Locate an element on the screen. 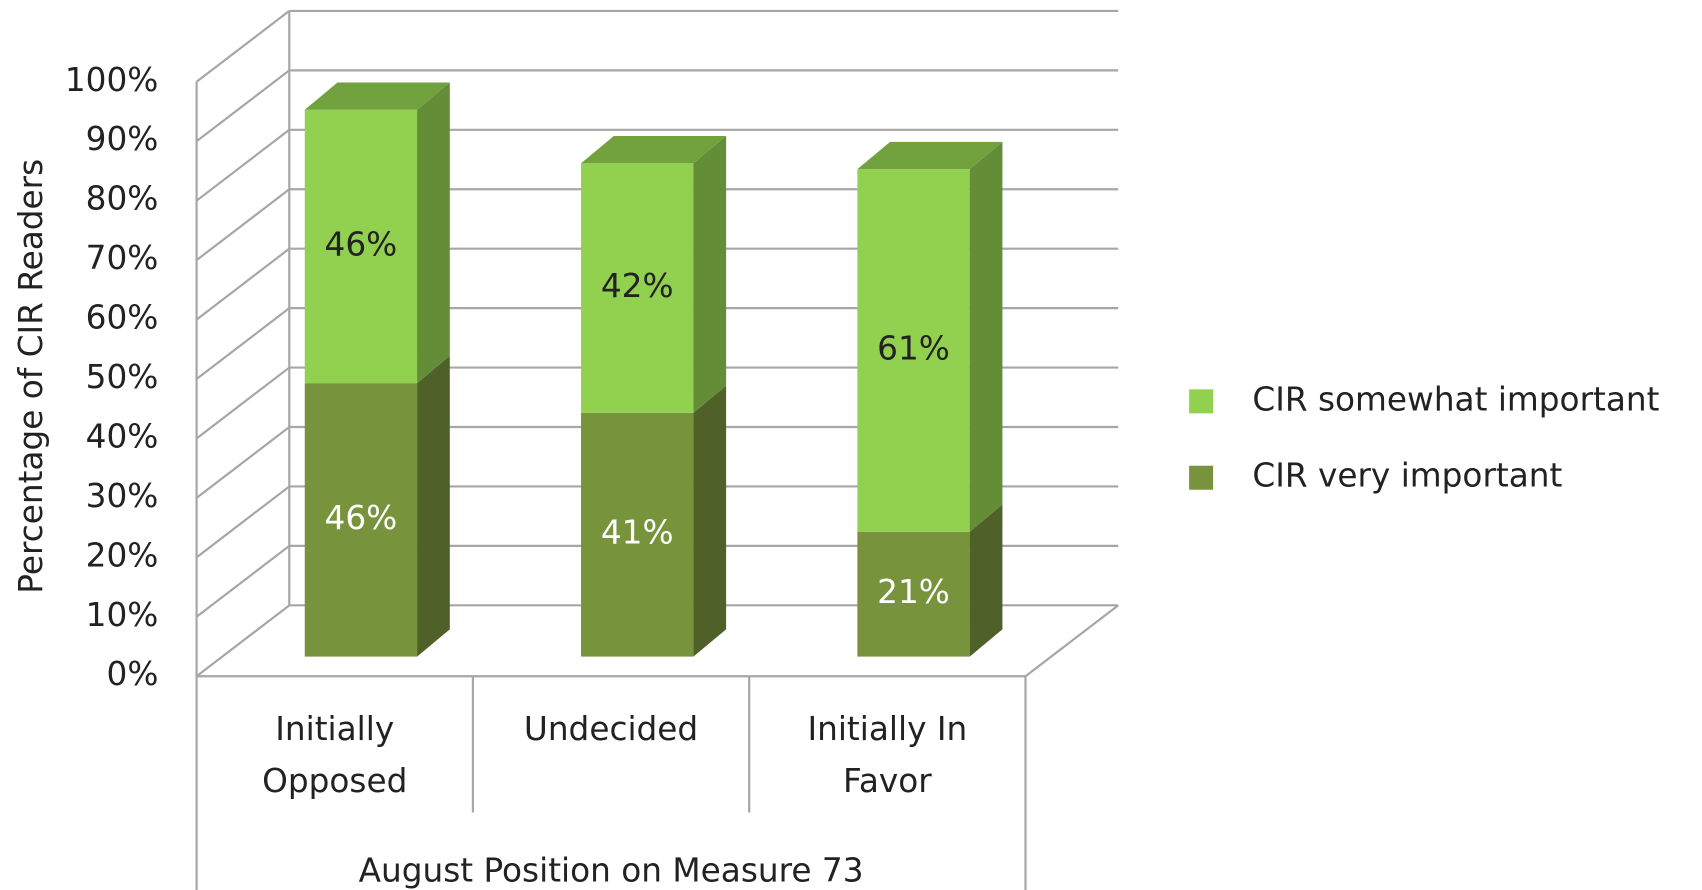 This screenshot has height=890, width=1702. x-axis-title: August Position on Measure 73 is located at coordinates (611, 871).